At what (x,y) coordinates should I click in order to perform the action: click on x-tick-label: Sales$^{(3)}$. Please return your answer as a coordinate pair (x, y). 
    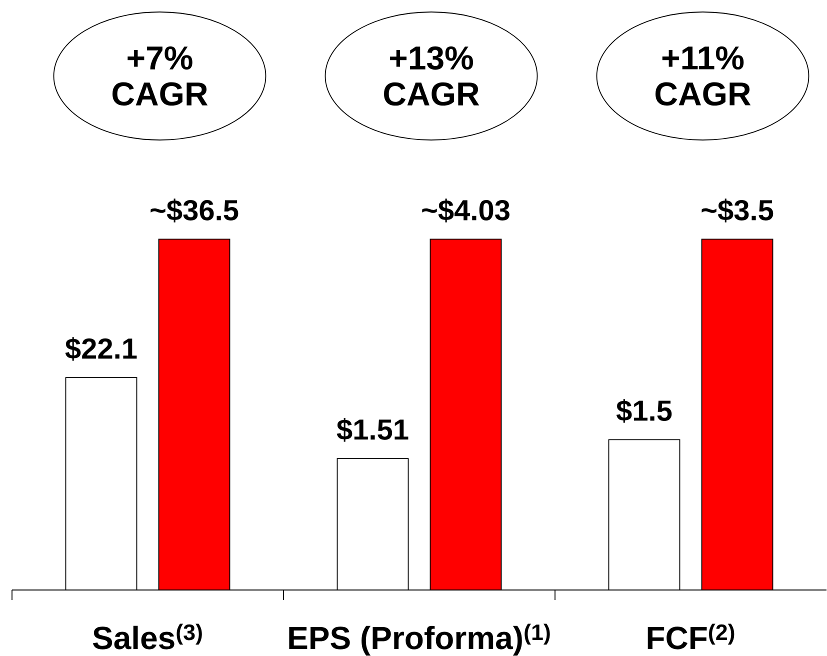
    Looking at the image, I should click on (147, 637).